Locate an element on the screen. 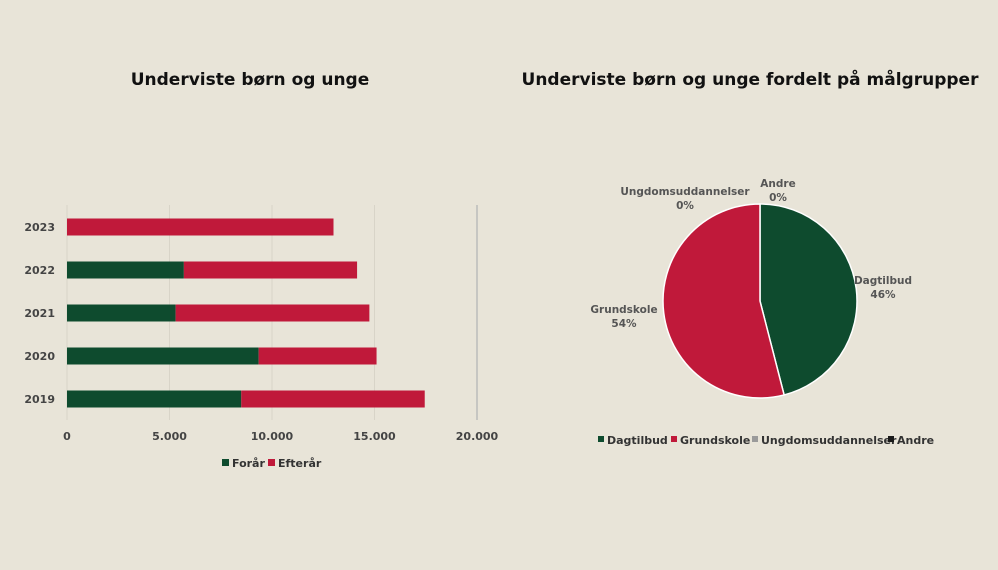 The image size is (998, 570). legend-label: Dagtilbud is located at coordinates (637, 440).